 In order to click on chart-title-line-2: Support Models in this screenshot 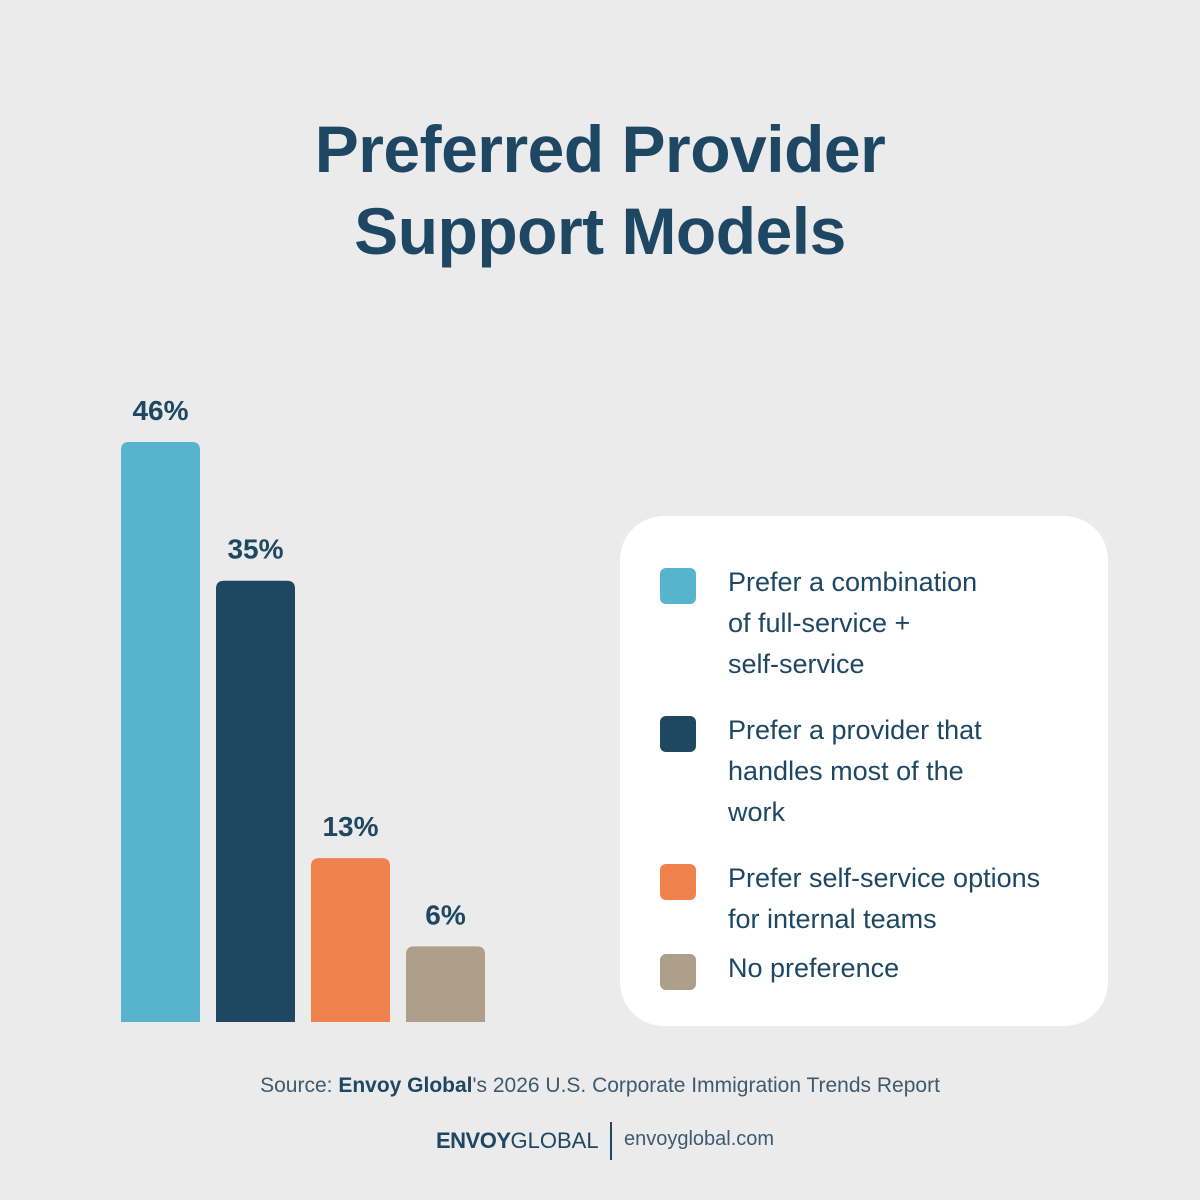, I will do `click(600, 231)`.